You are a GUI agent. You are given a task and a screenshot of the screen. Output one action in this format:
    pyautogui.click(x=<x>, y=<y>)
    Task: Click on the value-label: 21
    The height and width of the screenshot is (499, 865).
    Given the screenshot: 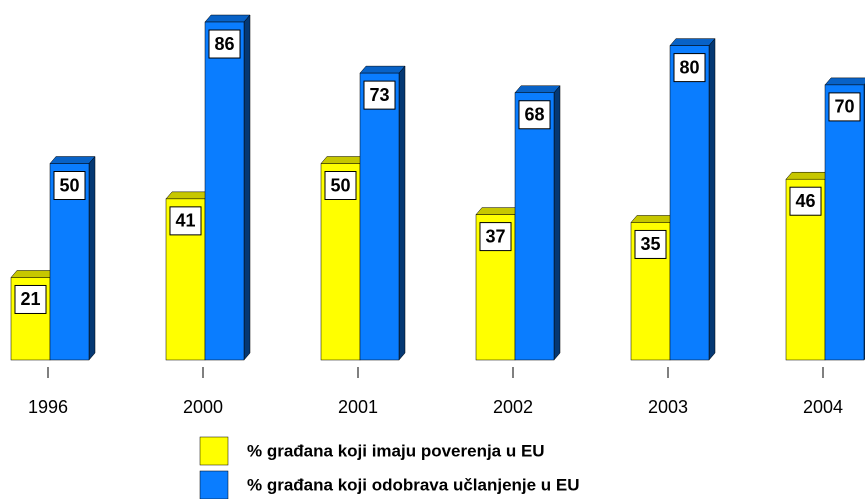 What is the action you would take?
    pyautogui.click(x=30, y=299)
    